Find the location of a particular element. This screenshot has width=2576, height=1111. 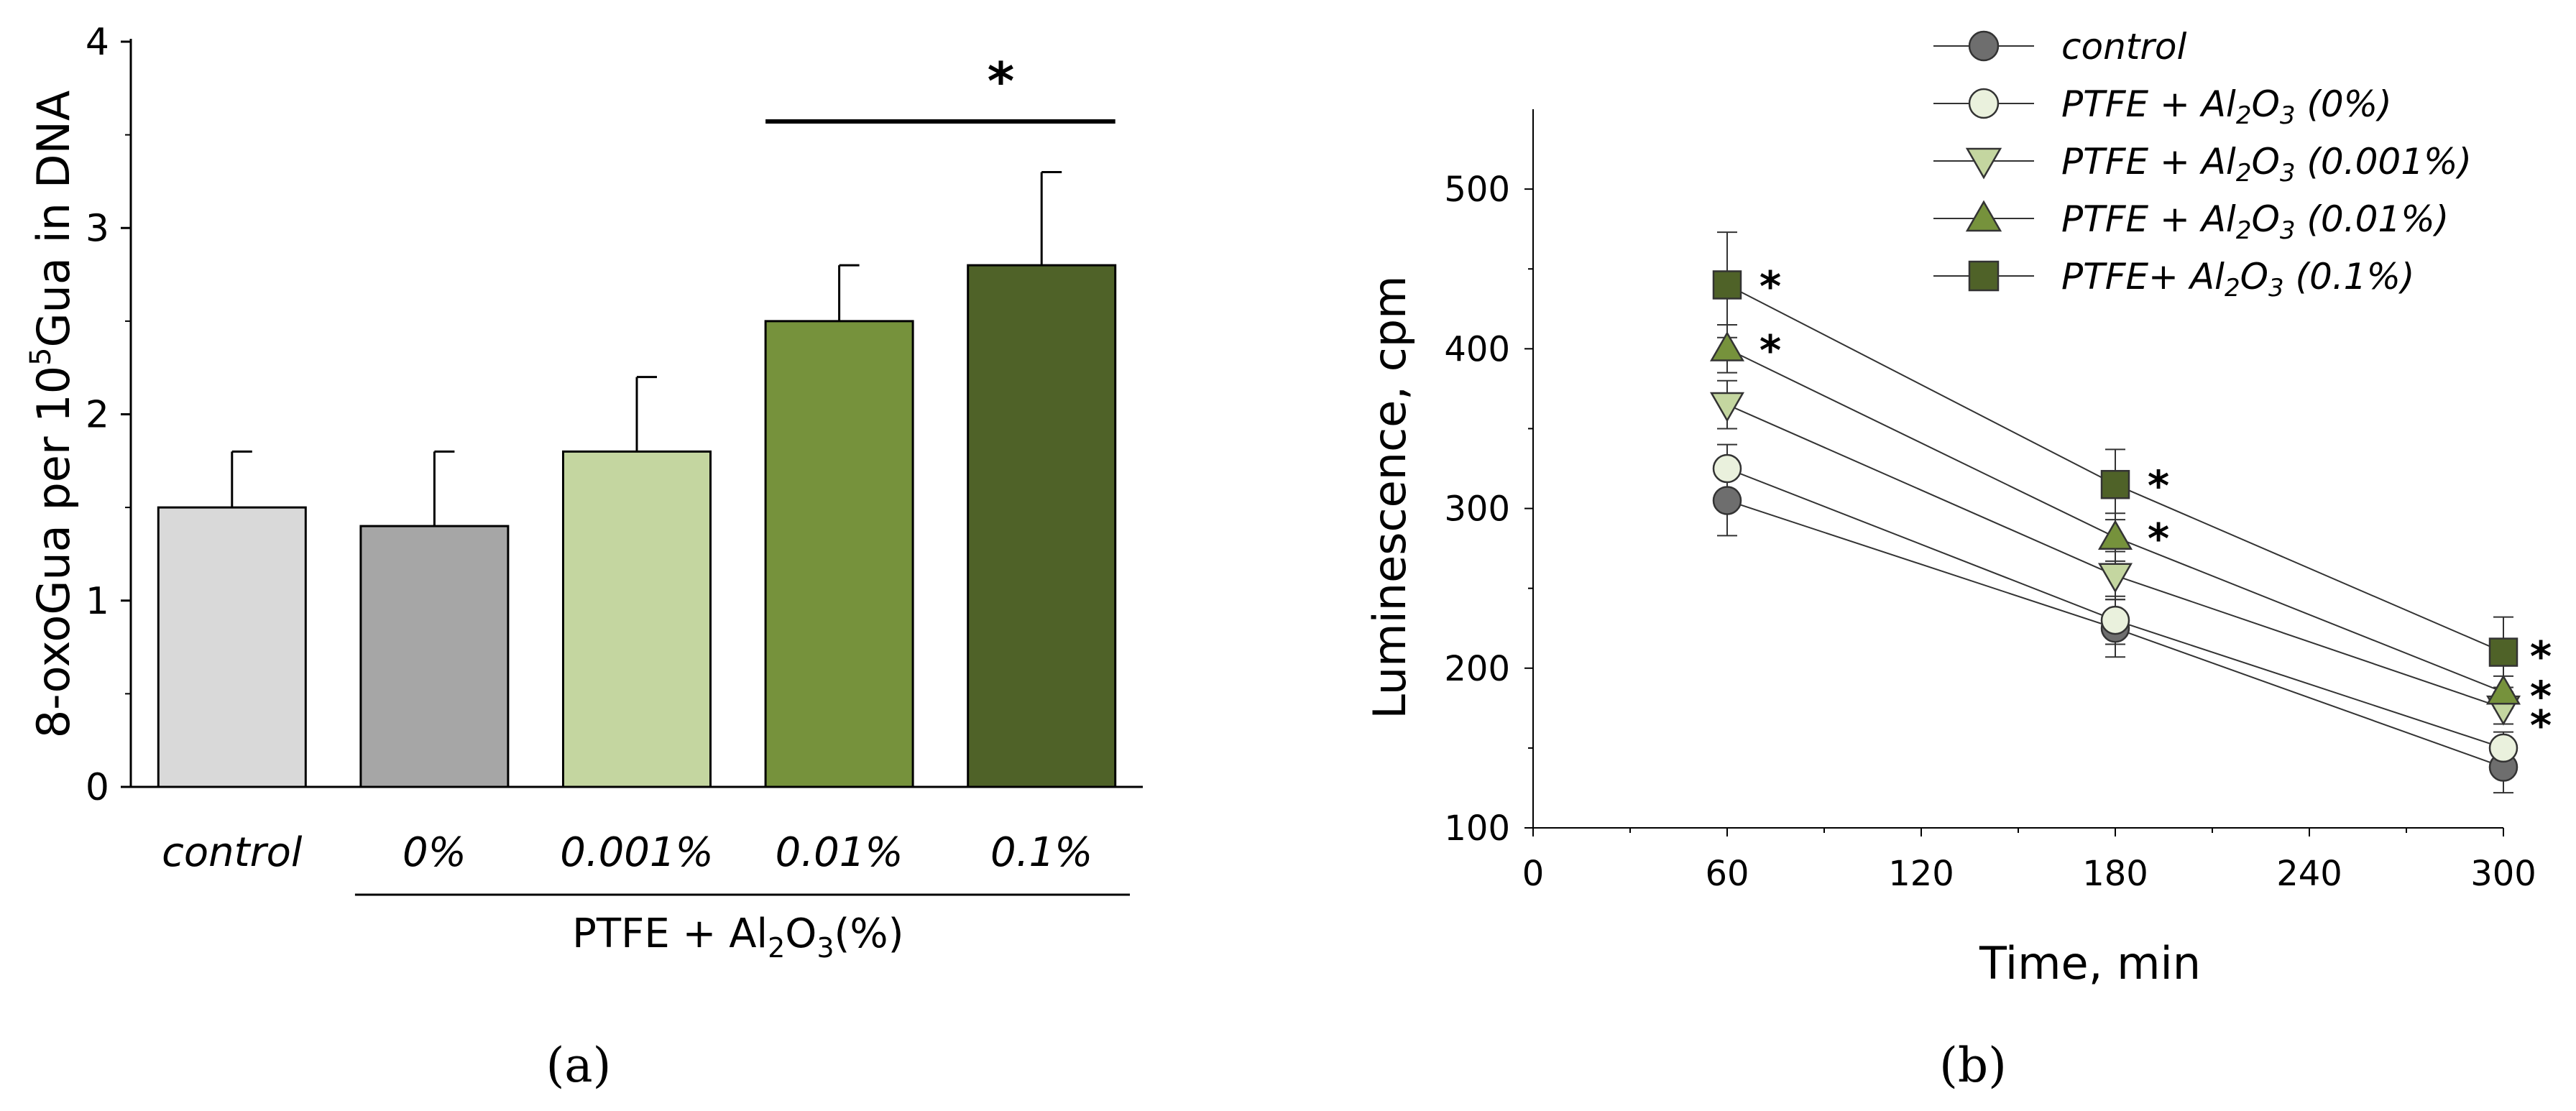

group-label-subscript: 3 is located at coordinates (825, 948).